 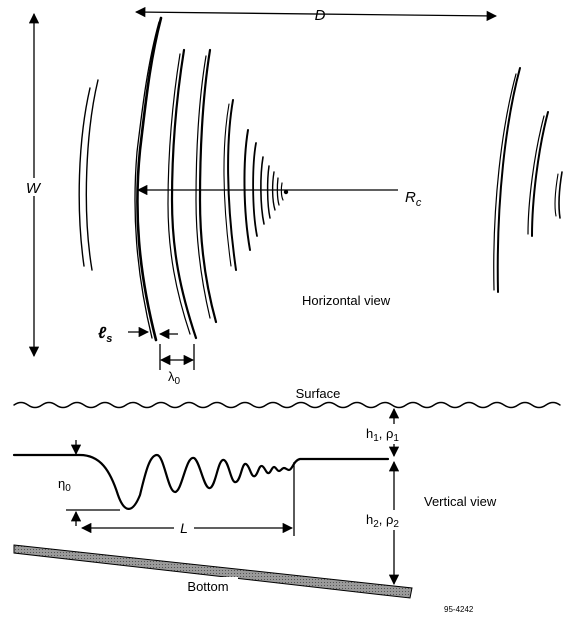 What do you see at coordinates (320, 15) in the screenshot?
I see `d-label: D` at bounding box center [320, 15].